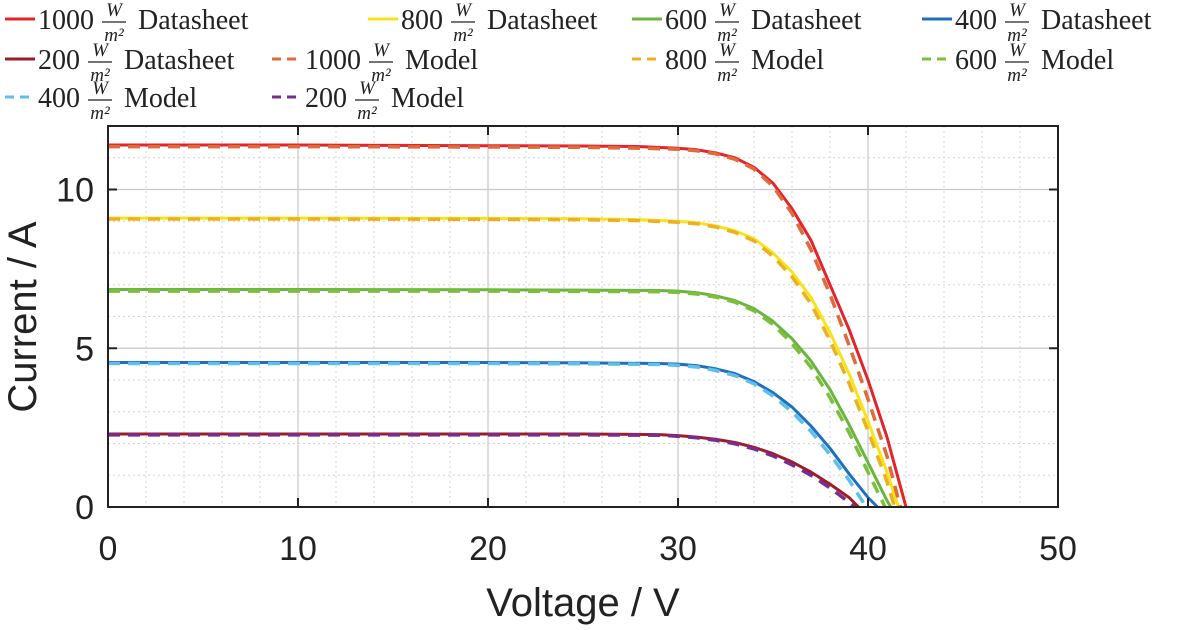 This screenshot has width=1200, height=630. Describe the element at coordinates (483, 23) in the screenshot. I see `legend-entry-800-datasheet: 800 Wm² Datasheet` at that location.